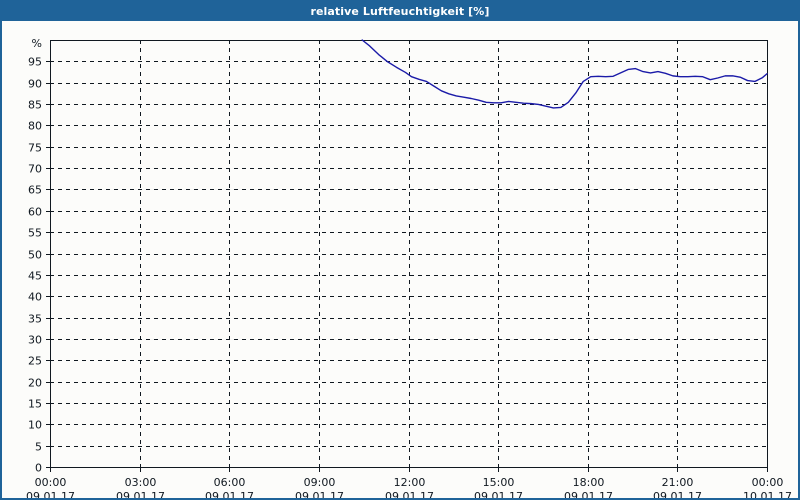 The image size is (800, 500). What do you see at coordinates (35, 148) in the screenshot?
I see `y-tick-label: 75` at bounding box center [35, 148].